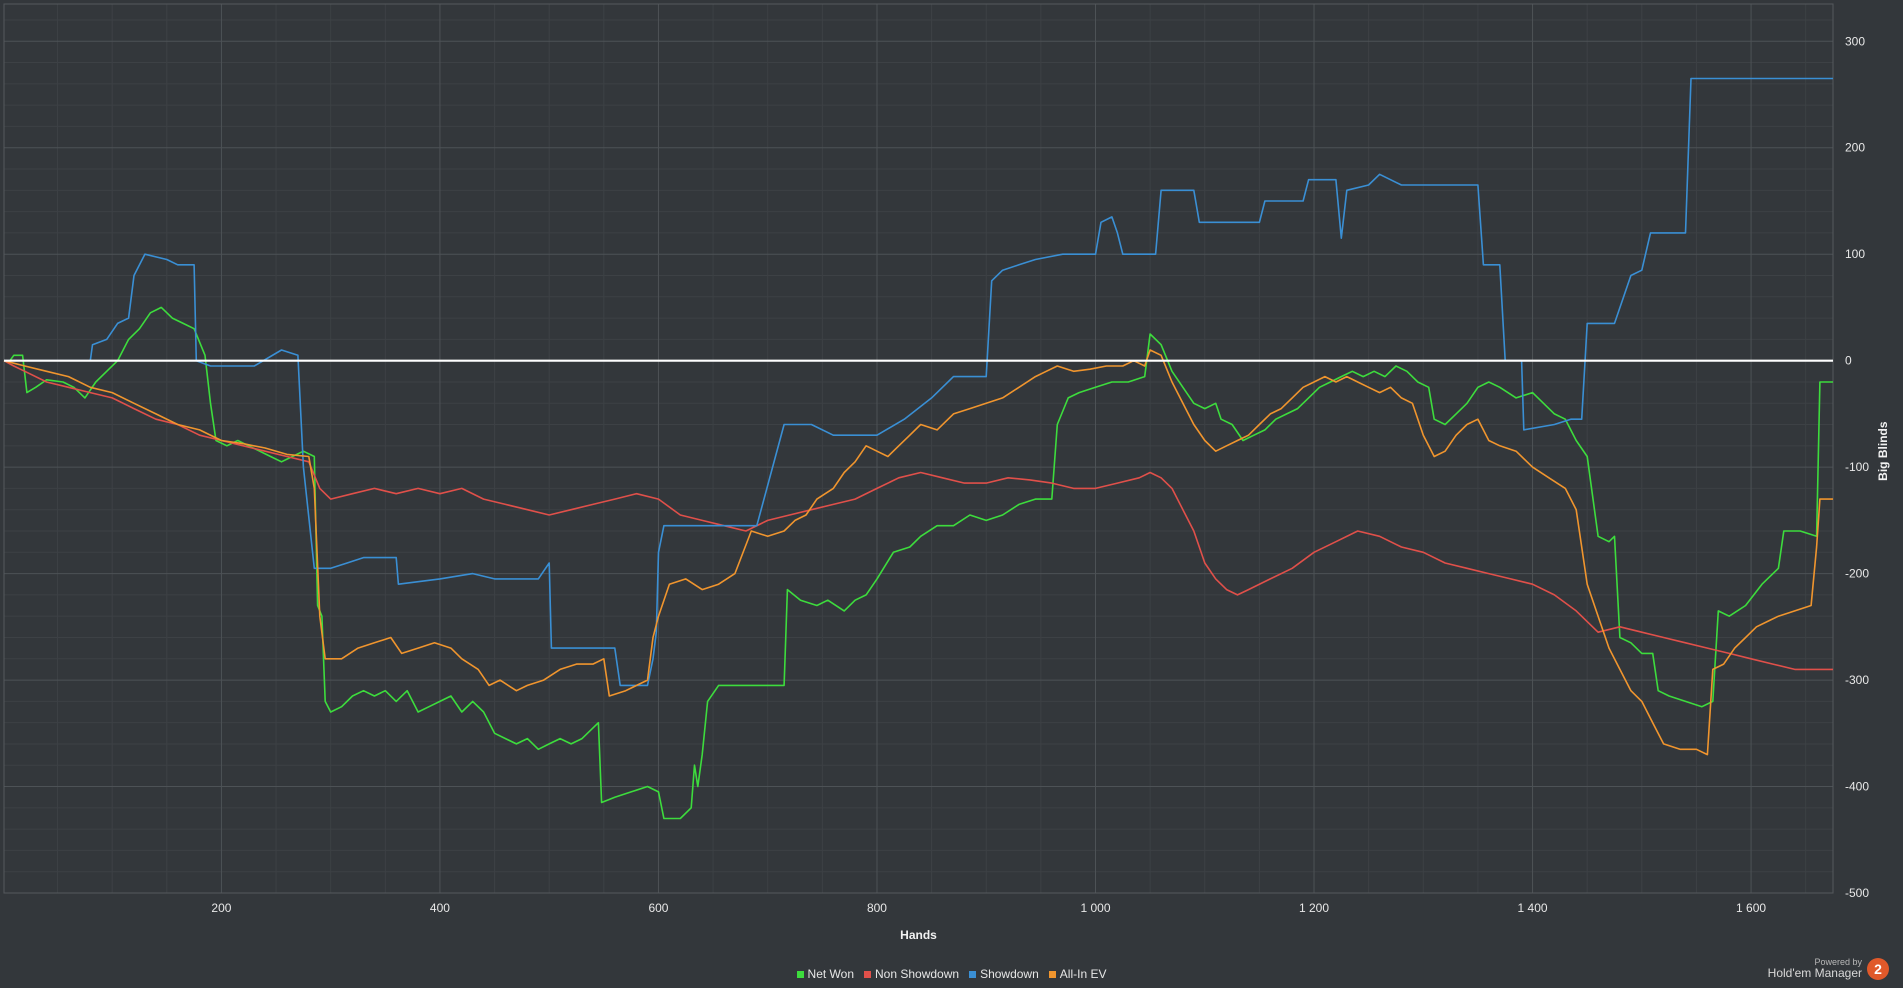 This screenshot has width=1903, height=988. What do you see at coordinates (1095, 908) in the screenshot?
I see `x-tick-label: 1 000` at bounding box center [1095, 908].